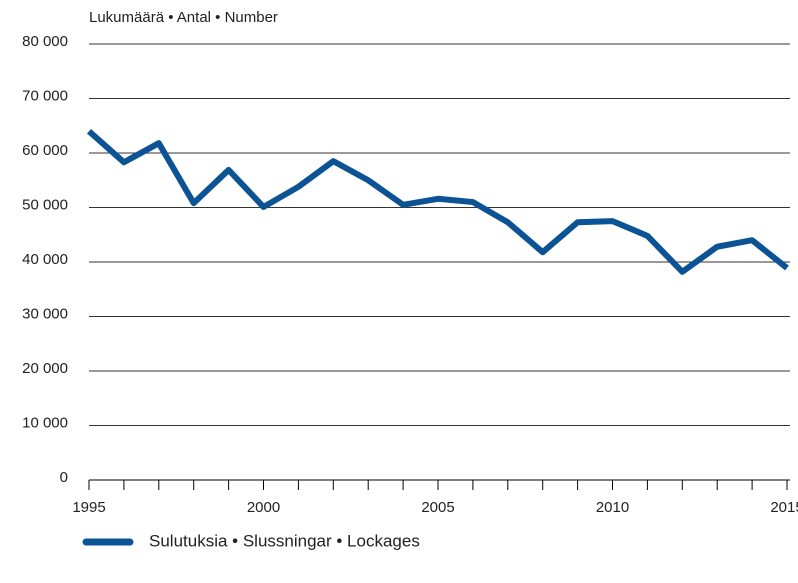 This screenshot has width=798, height=583. Describe the element at coordinates (284, 540) in the screenshot. I see `legend-label: Sulutuksia • Slussningar • Lockages` at that location.